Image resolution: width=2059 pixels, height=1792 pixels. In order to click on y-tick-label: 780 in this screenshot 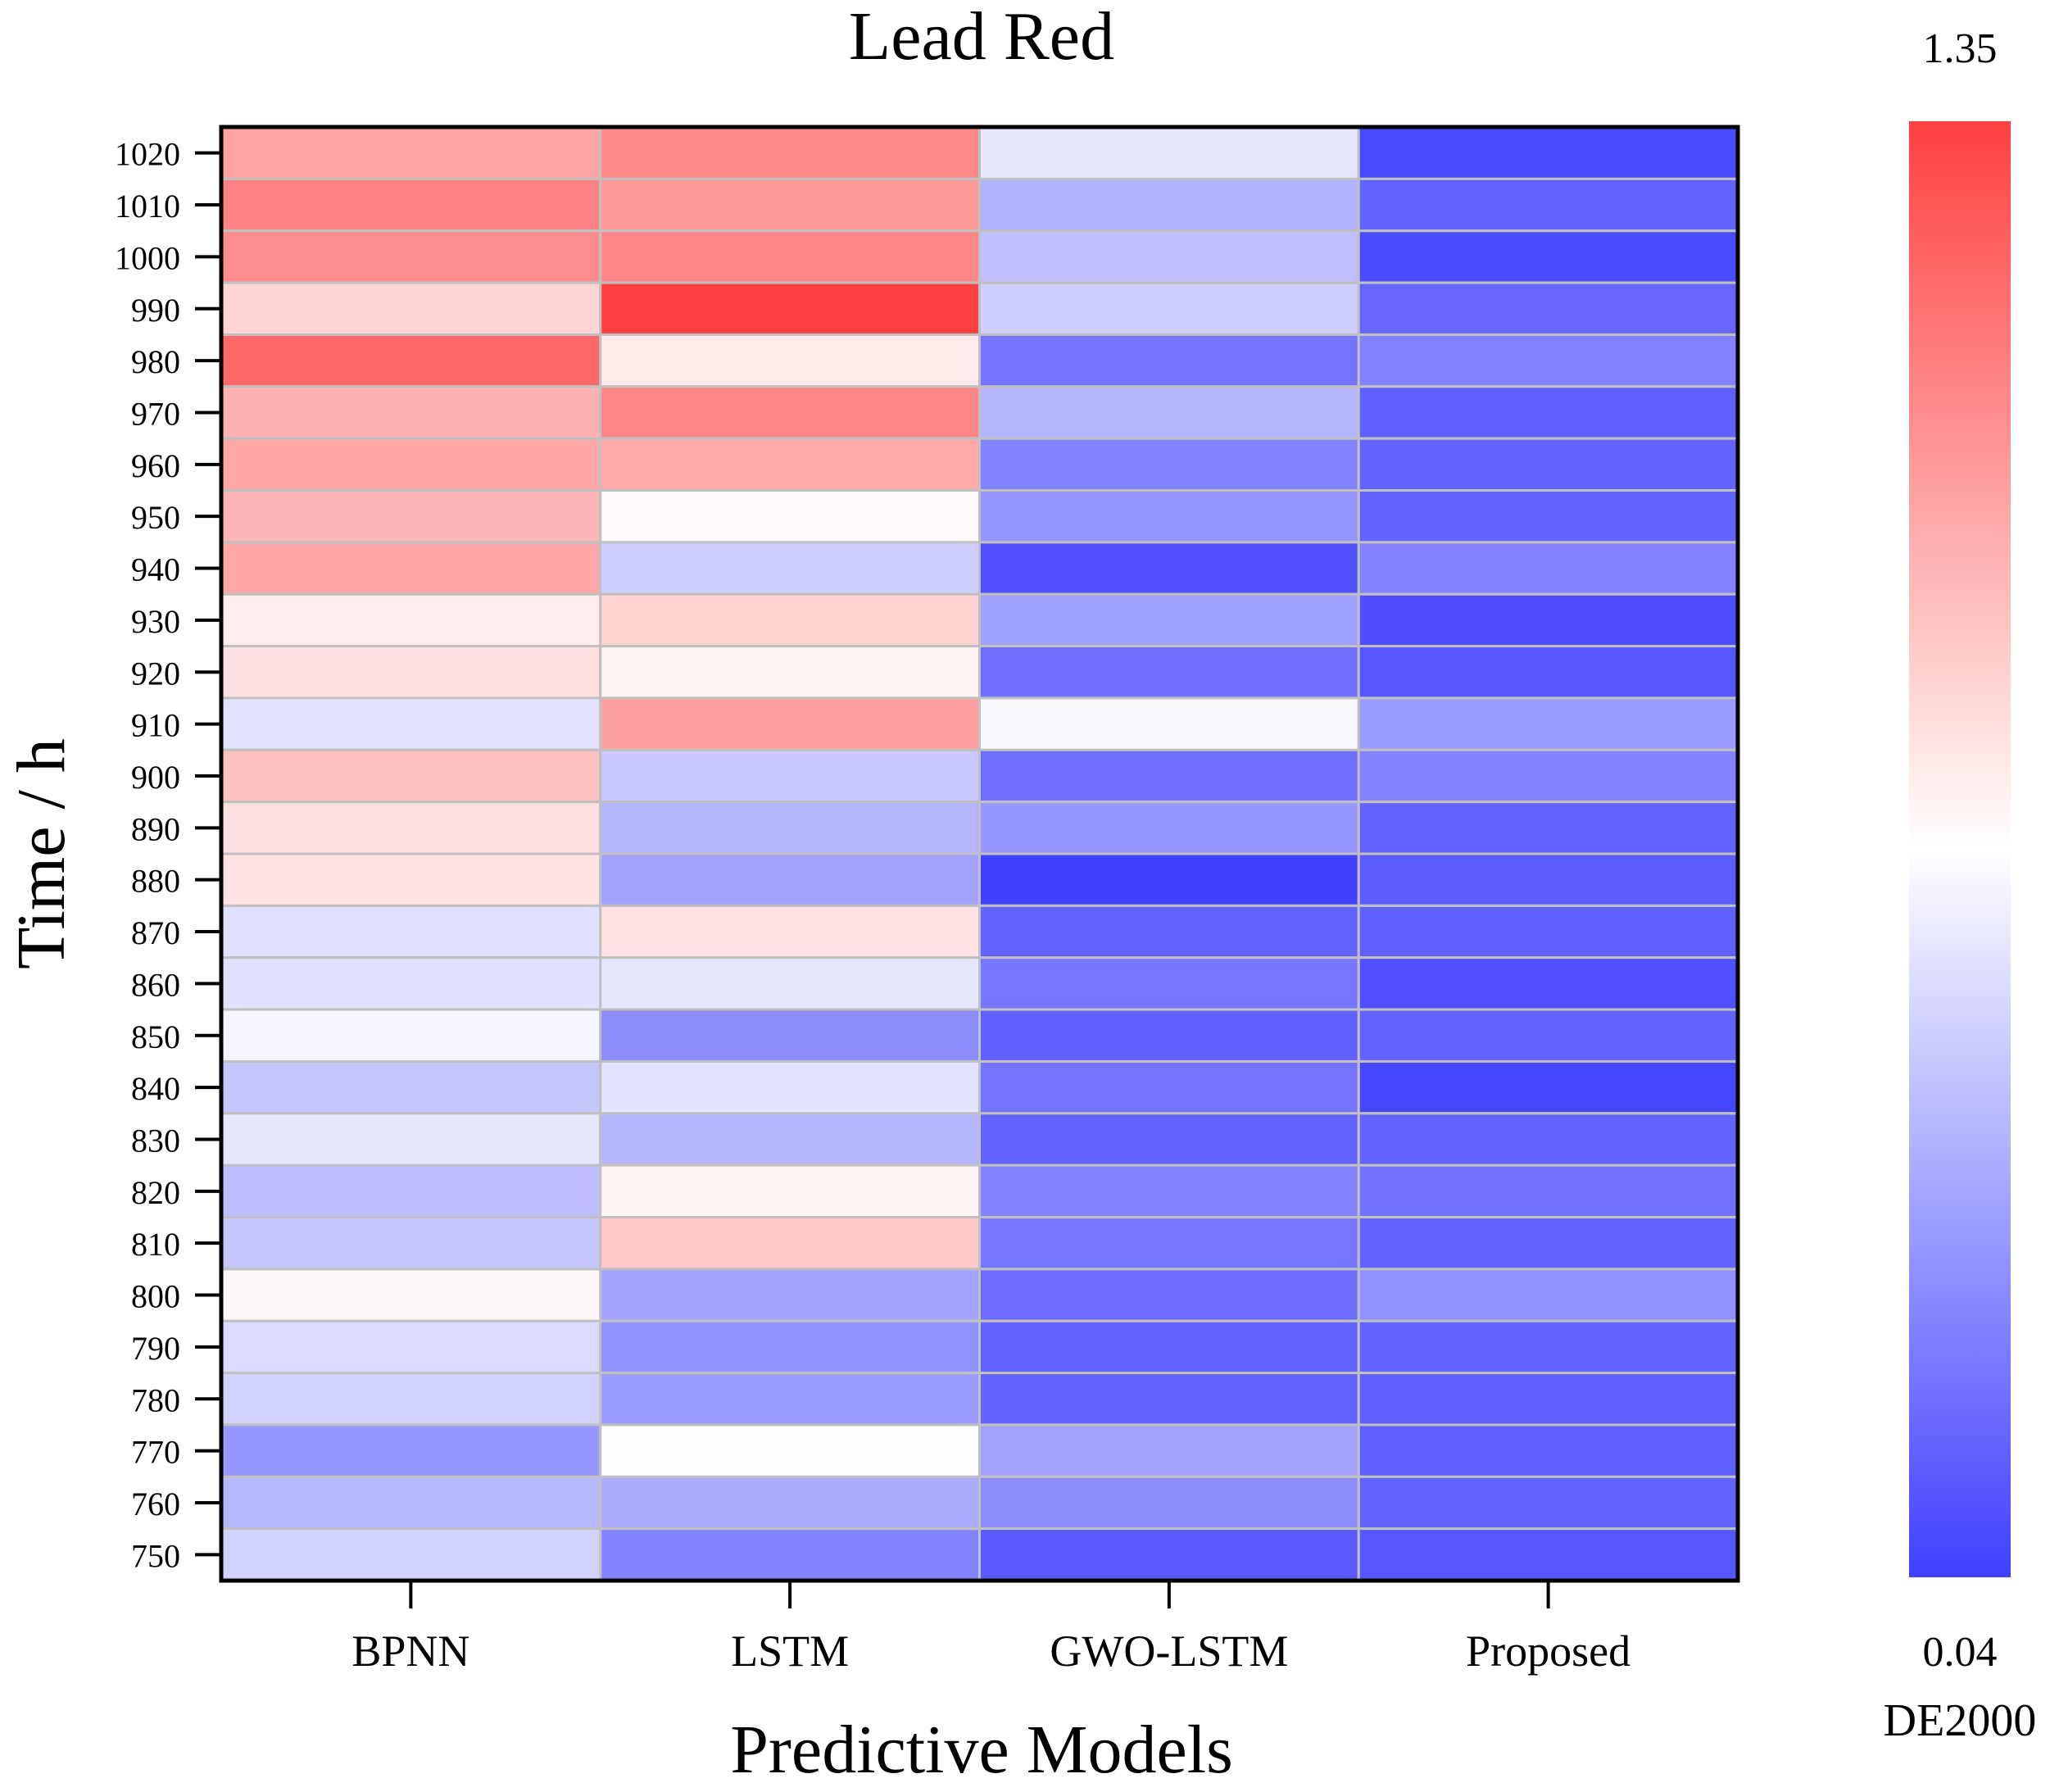, I will do `click(155, 1399)`.